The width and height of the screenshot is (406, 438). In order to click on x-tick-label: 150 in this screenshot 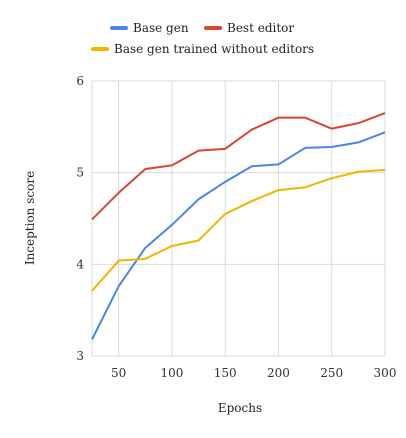, I will do `click(225, 373)`.